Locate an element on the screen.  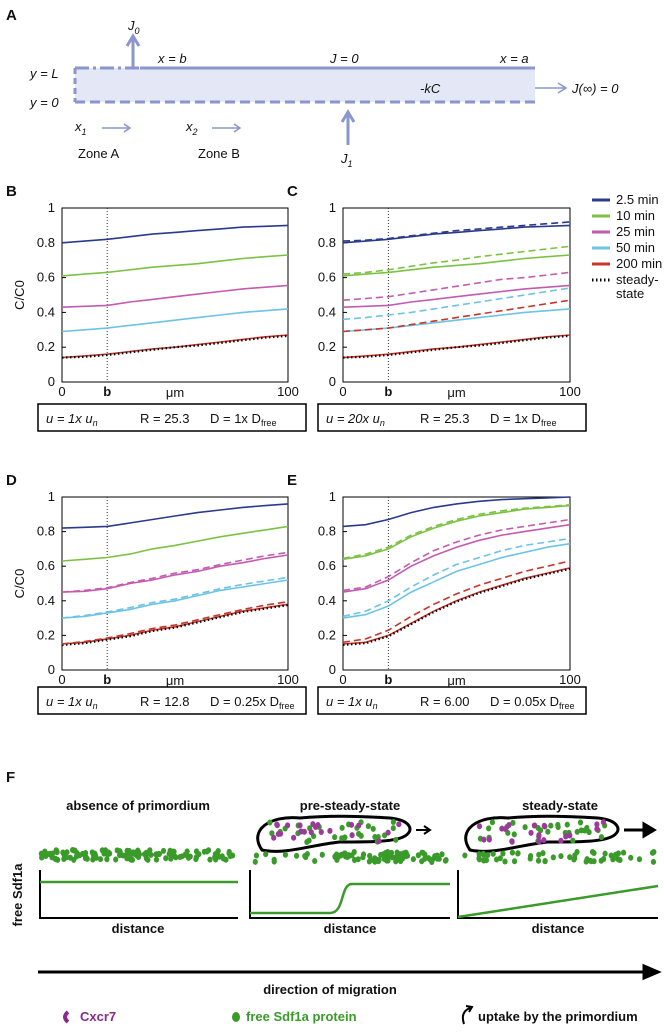
y-tick-label: 0.4 is located at coordinates (46, 311).